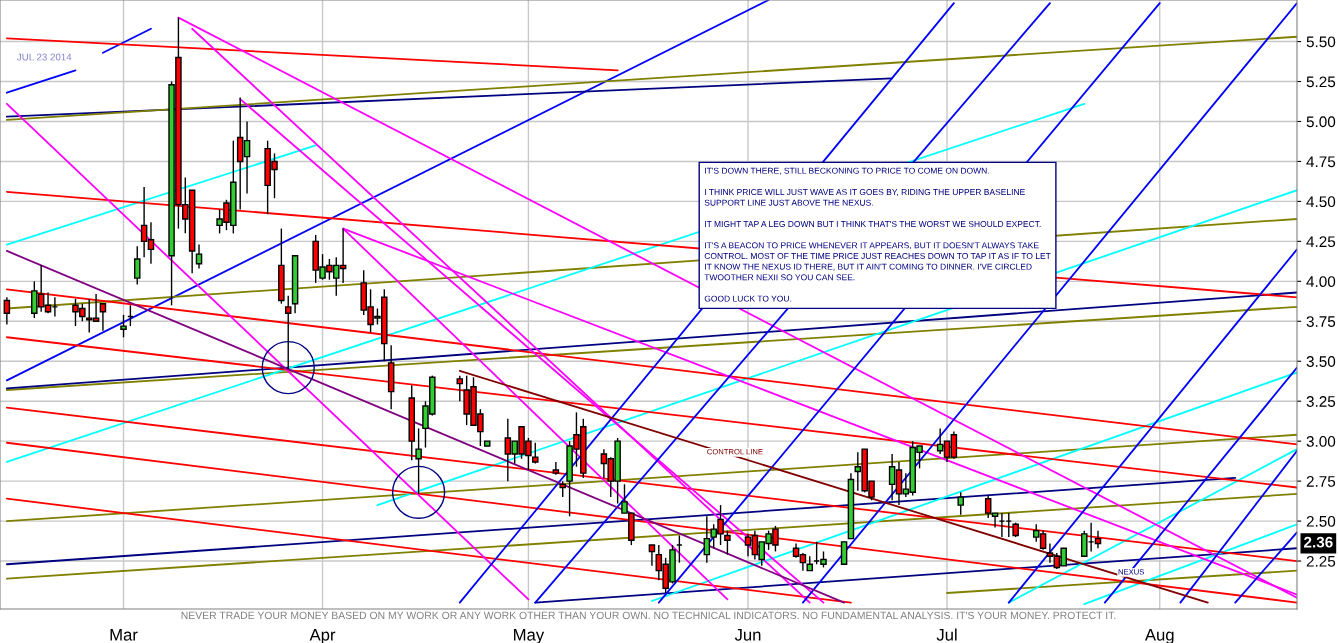  I want to click on text: 2.36, so click(1318, 542).